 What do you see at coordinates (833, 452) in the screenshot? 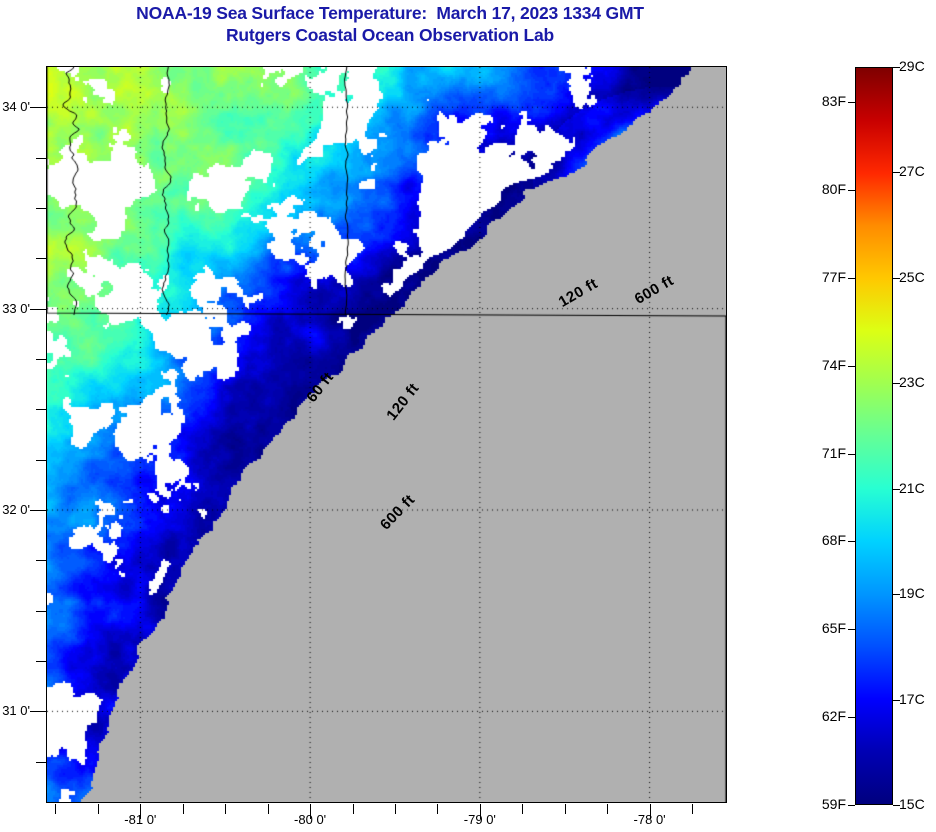
I see `colorbar-label-fahrenheit: 71F` at bounding box center [833, 452].